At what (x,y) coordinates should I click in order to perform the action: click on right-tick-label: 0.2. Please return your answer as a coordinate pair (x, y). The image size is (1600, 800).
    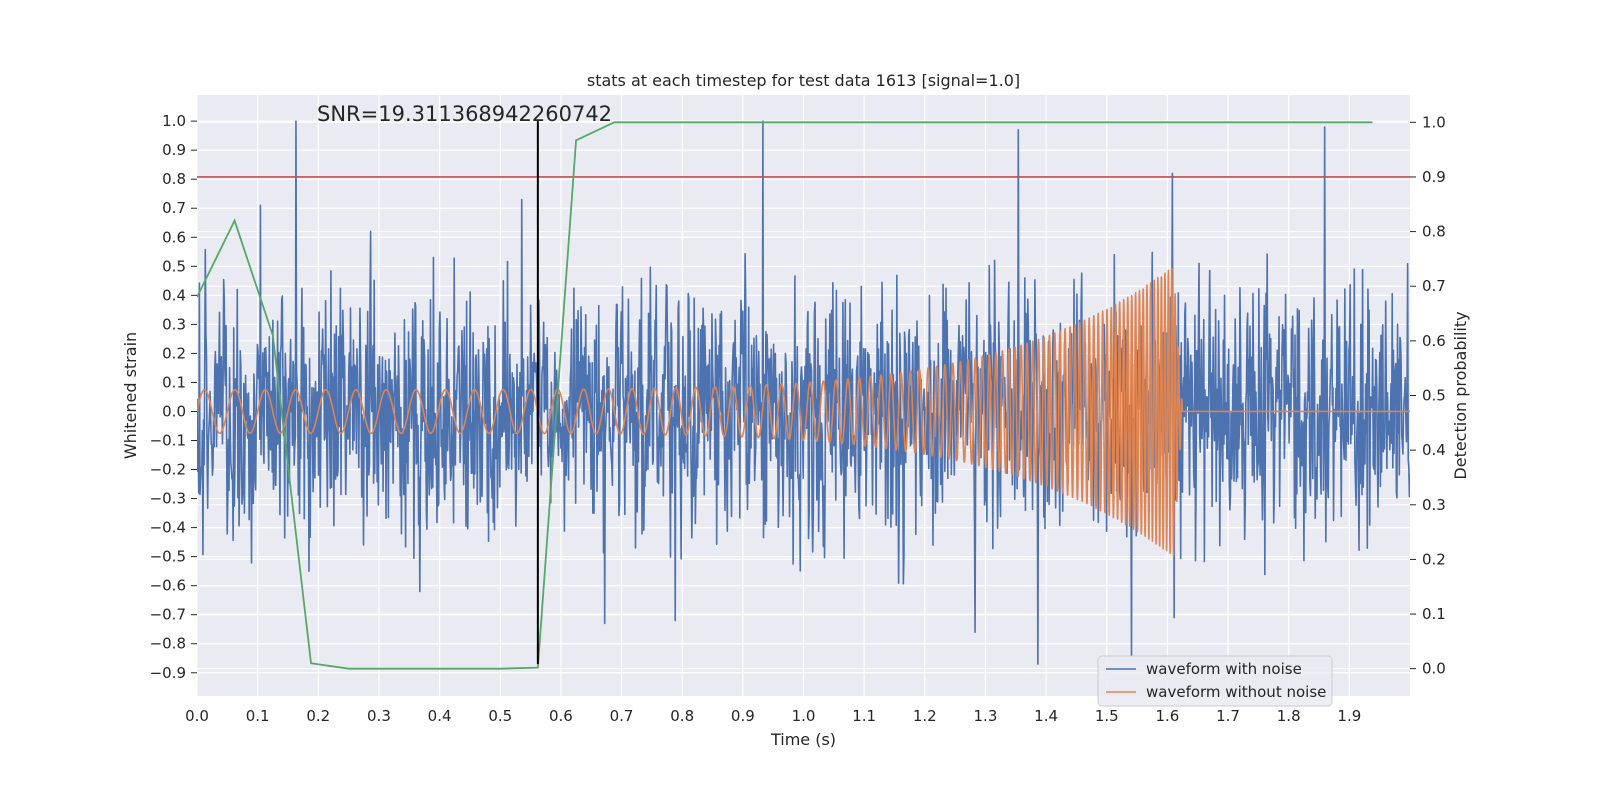
    Looking at the image, I should click on (1434, 559).